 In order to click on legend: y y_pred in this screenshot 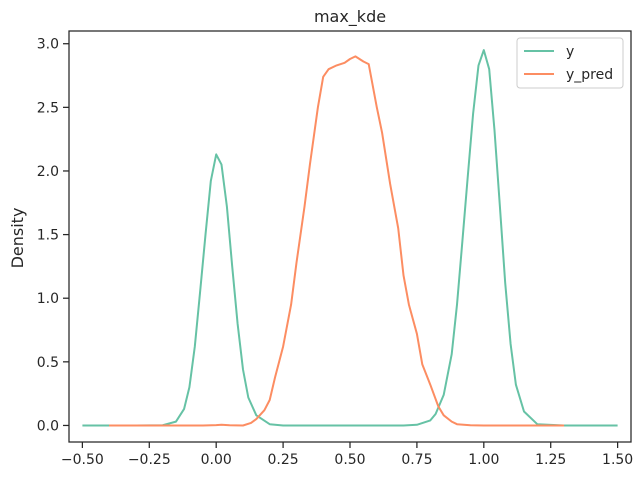, I will do `click(570, 63)`.